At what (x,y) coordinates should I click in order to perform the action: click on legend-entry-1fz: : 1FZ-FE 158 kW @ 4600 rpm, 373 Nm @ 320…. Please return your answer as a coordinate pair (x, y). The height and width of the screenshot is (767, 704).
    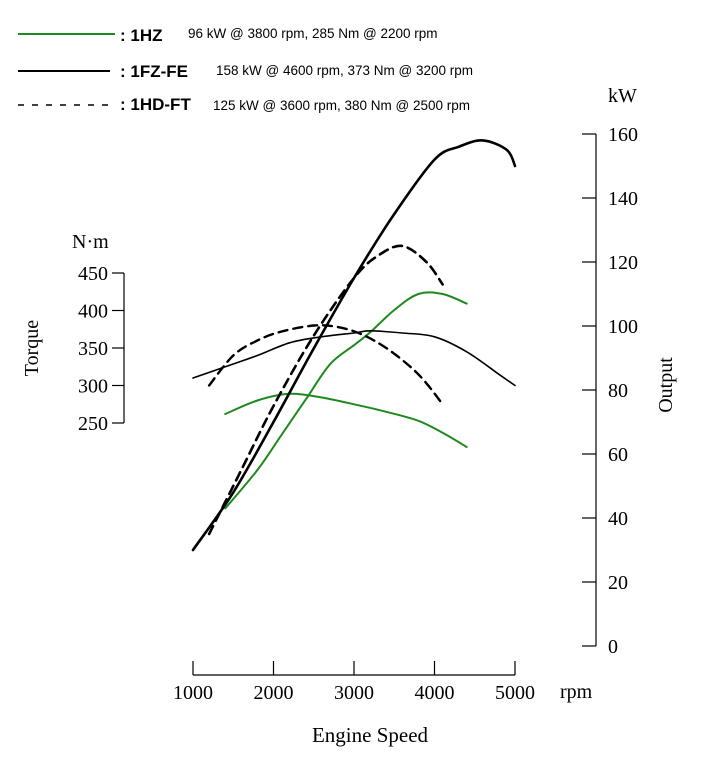
    Looking at the image, I should click on (245, 71).